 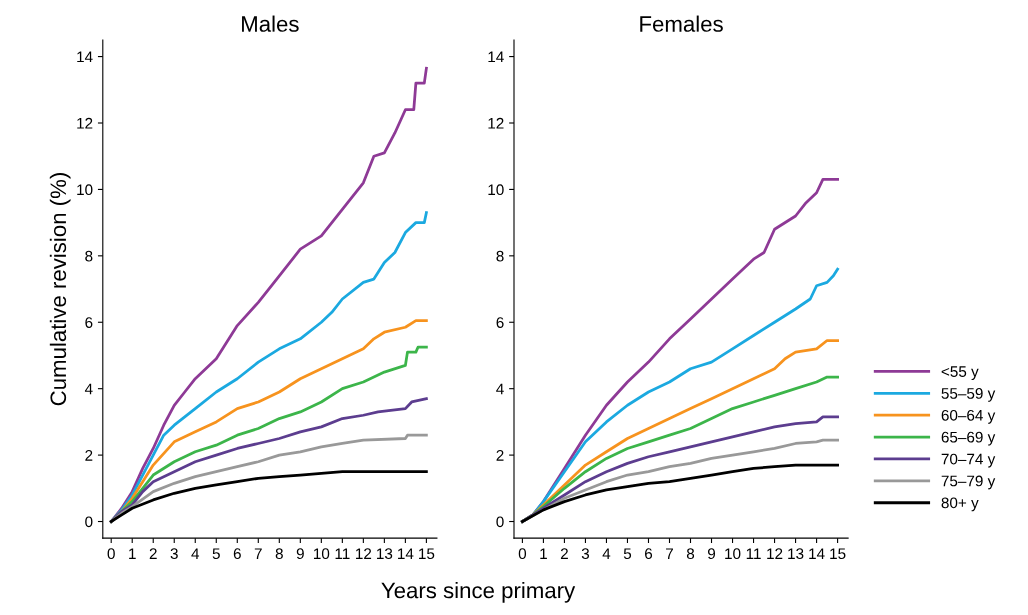 What do you see at coordinates (968, 416) in the screenshot?
I see `legend-label: 60–64 y` at bounding box center [968, 416].